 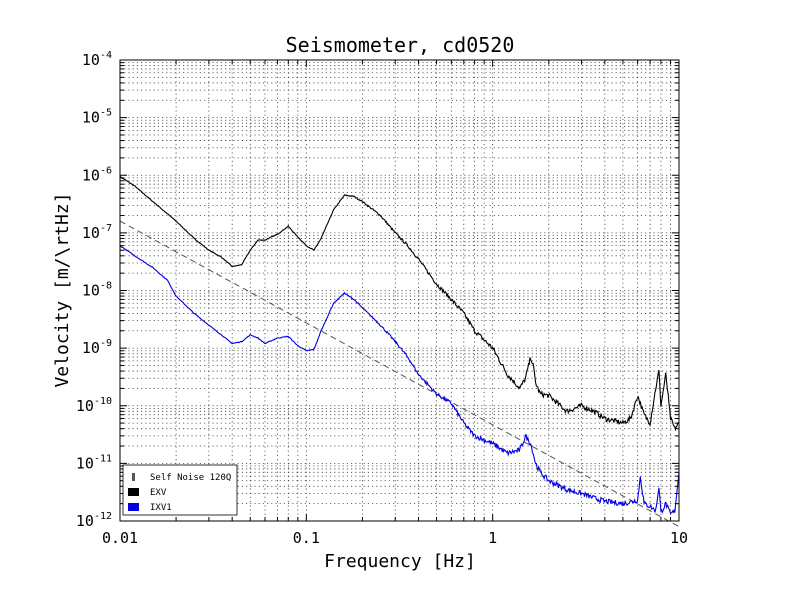 I want to click on x-tick-label: 10, so click(x=679, y=538).